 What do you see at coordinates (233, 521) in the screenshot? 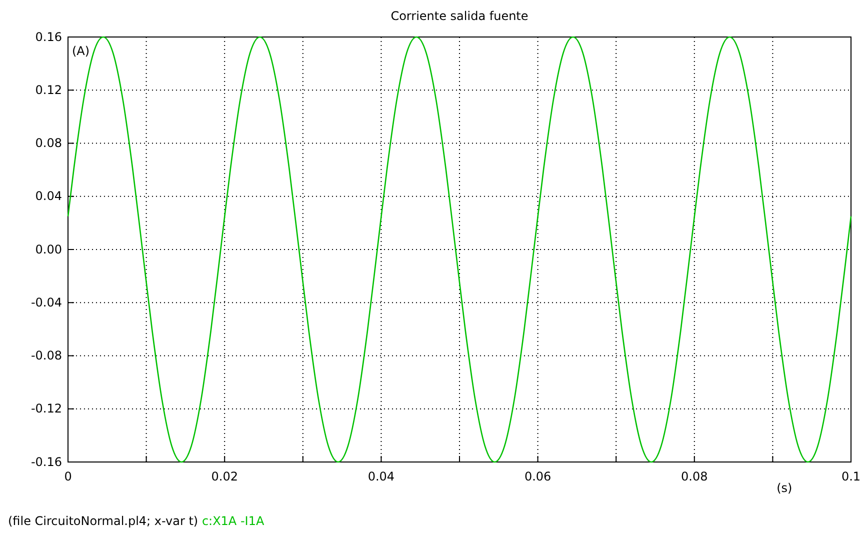
I see `text: c:X1A -I1A` at bounding box center [233, 521].